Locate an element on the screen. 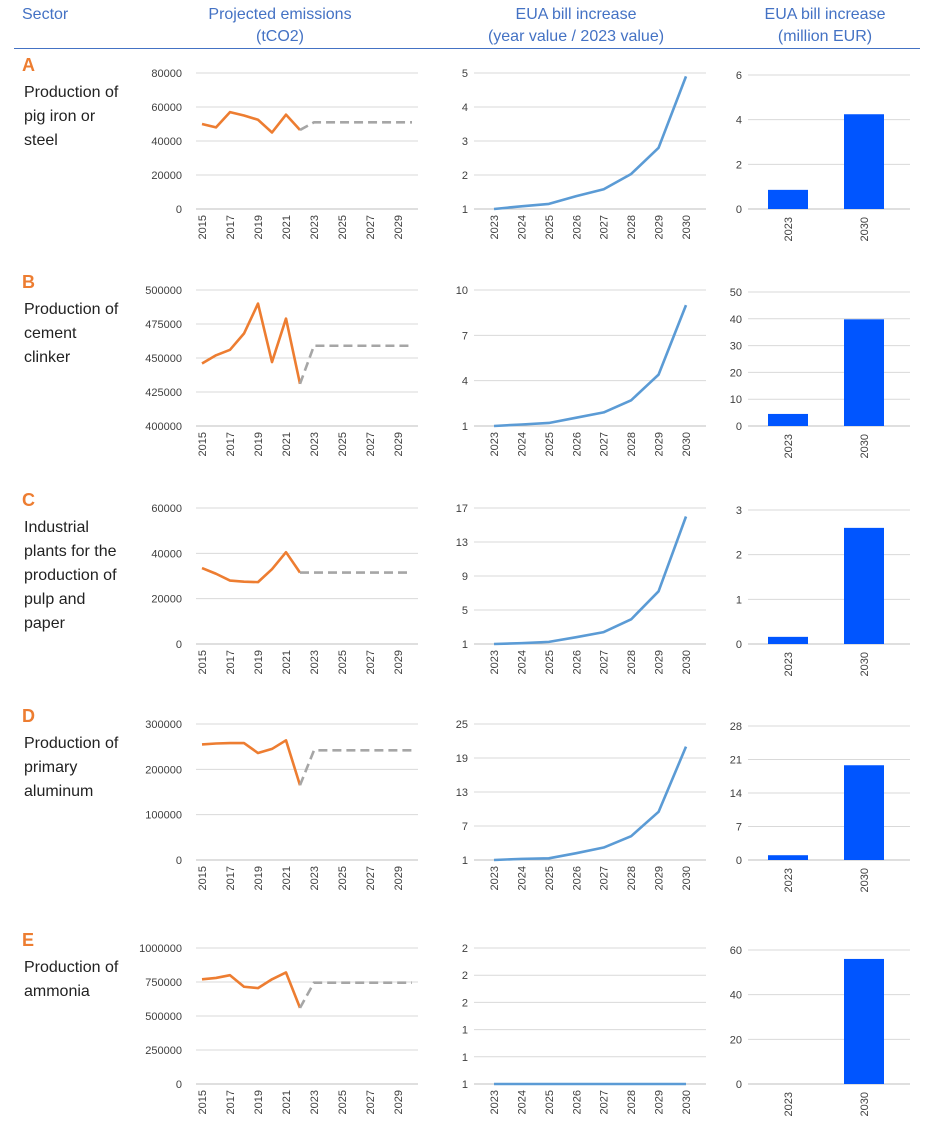  y-tick-label: 425000 is located at coordinates (163, 393).